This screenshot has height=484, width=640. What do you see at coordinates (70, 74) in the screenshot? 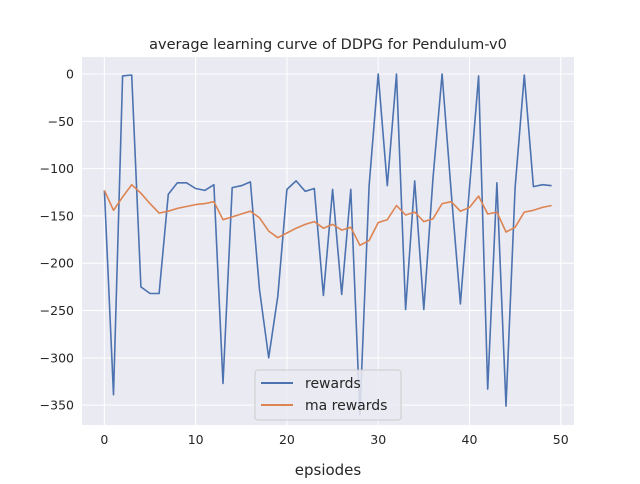
I see `y-tick-label: 0` at bounding box center [70, 74].